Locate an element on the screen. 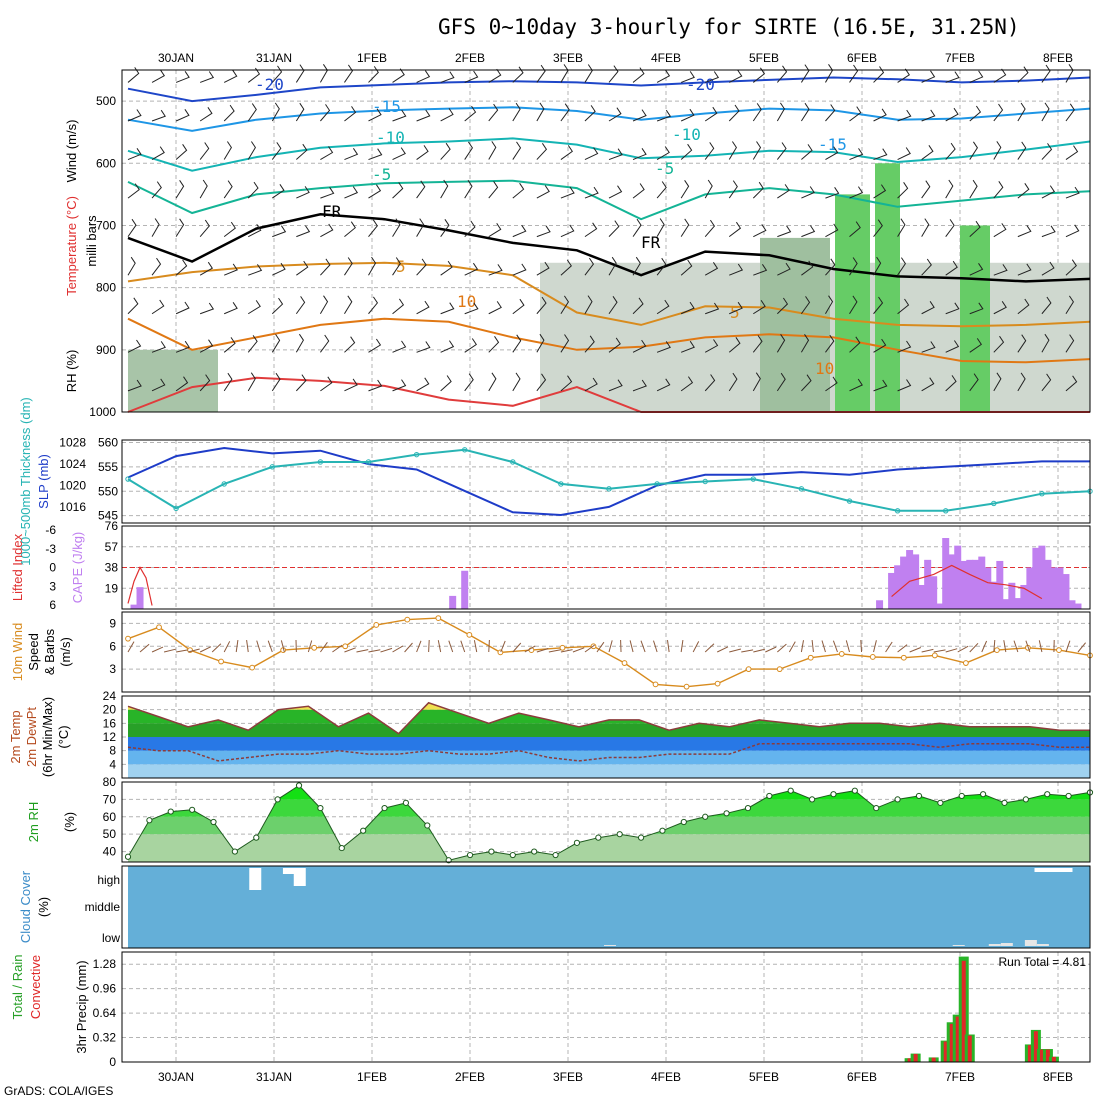 Image resolution: width=1100 pixels, height=1100 pixels. temperature-band is located at coordinates (609, 706).